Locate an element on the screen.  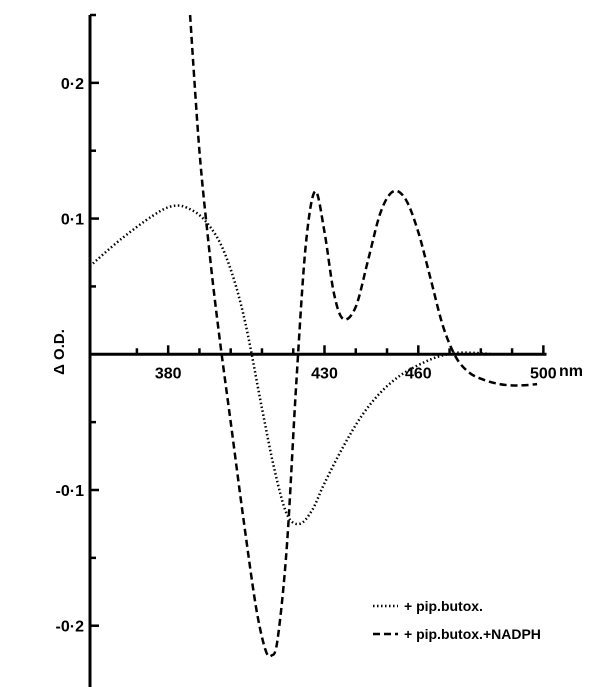
x-ticks: 380 430 460 500 is located at coordinates (356, 363).